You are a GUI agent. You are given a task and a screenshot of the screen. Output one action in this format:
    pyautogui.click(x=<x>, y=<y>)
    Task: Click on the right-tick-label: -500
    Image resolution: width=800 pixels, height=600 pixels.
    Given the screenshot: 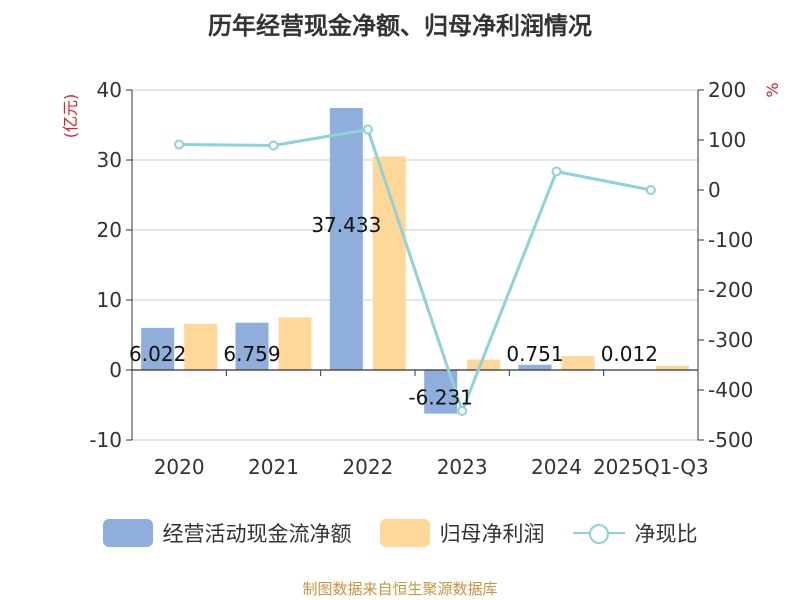 What is the action you would take?
    pyautogui.click(x=730, y=440)
    